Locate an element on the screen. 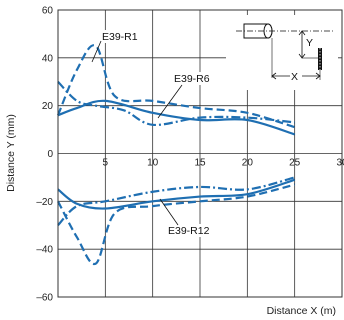 The height and width of the screenshot is (320, 344). y-axis-title: Distance Y (mm) is located at coordinates (11, 153).